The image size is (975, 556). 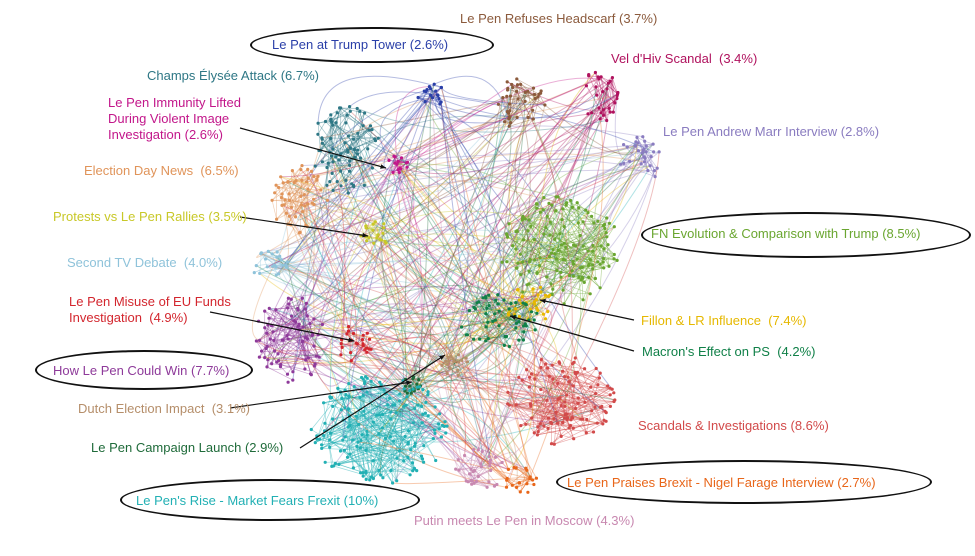 I want to click on label-dutch: Dutch Election Impact (3.1%), so click(x=164, y=408).